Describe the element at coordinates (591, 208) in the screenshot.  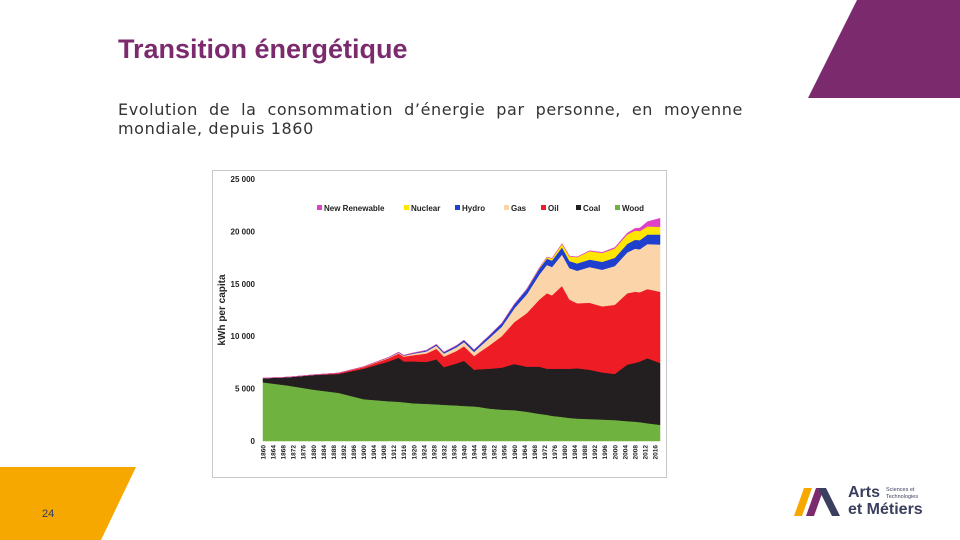
I see `legend-label: Coal` at that location.